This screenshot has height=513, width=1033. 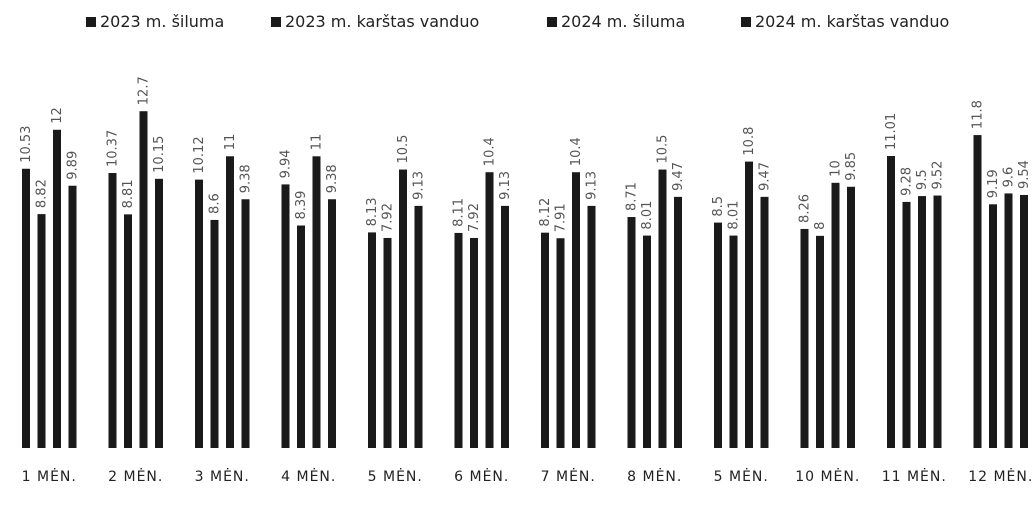 What do you see at coordinates (286, 163) in the screenshot?
I see `value-label-4-series-1: 9.94` at bounding box center [286, 163].